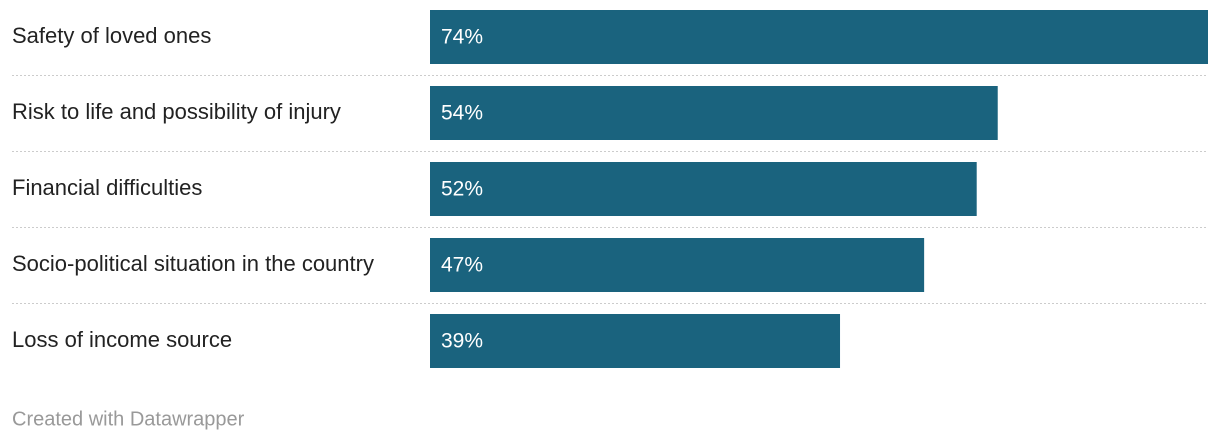 Image resolution: width=1220 pixels, height=444 pixels. What do you see at coordinates (122, 339) in the screenshot?
I see `category-label: Loss of income source` at bounding box center [122, 339].